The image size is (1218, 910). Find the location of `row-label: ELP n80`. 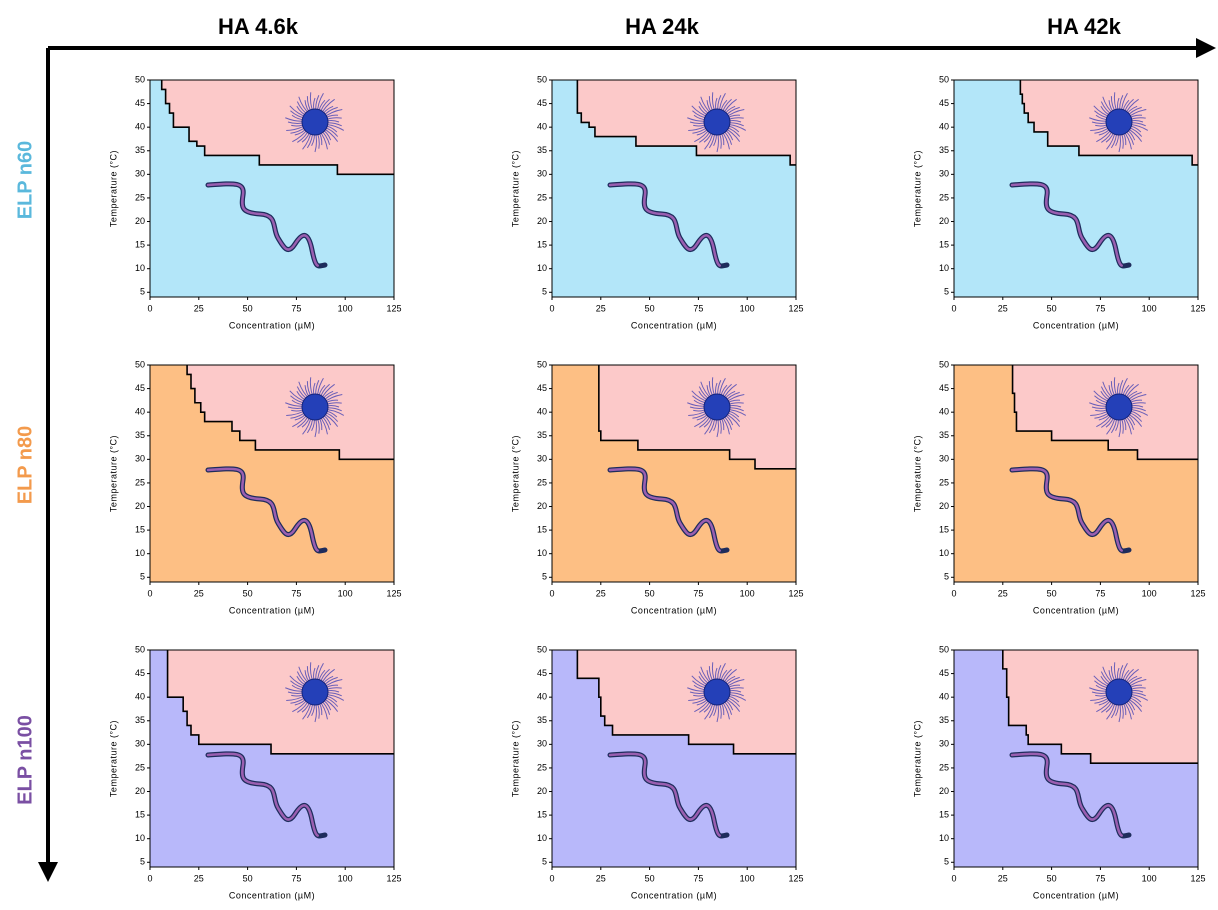

row-label: ELP n80 is located at coordinates (25, 465).